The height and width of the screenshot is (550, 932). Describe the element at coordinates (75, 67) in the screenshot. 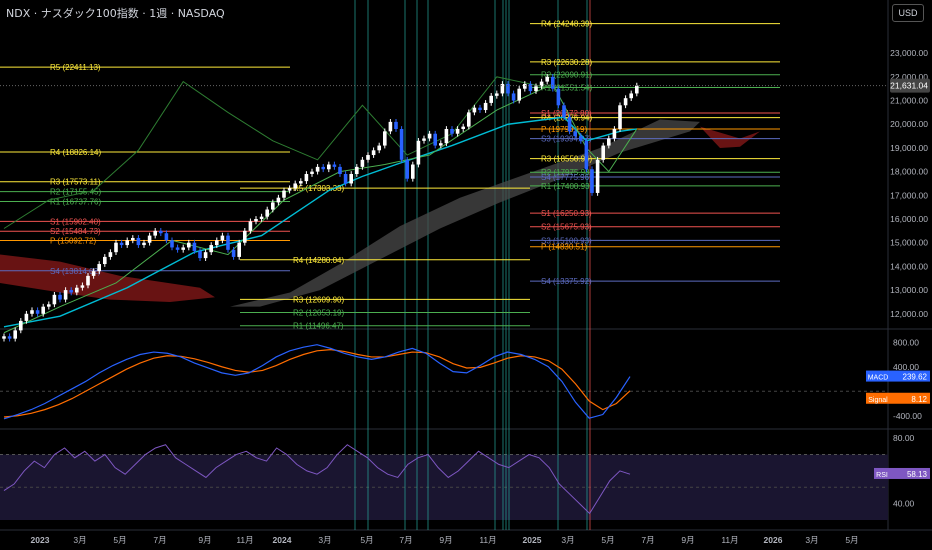

I see `pivot-level-left-label: R5 (22411.13)` at that location.